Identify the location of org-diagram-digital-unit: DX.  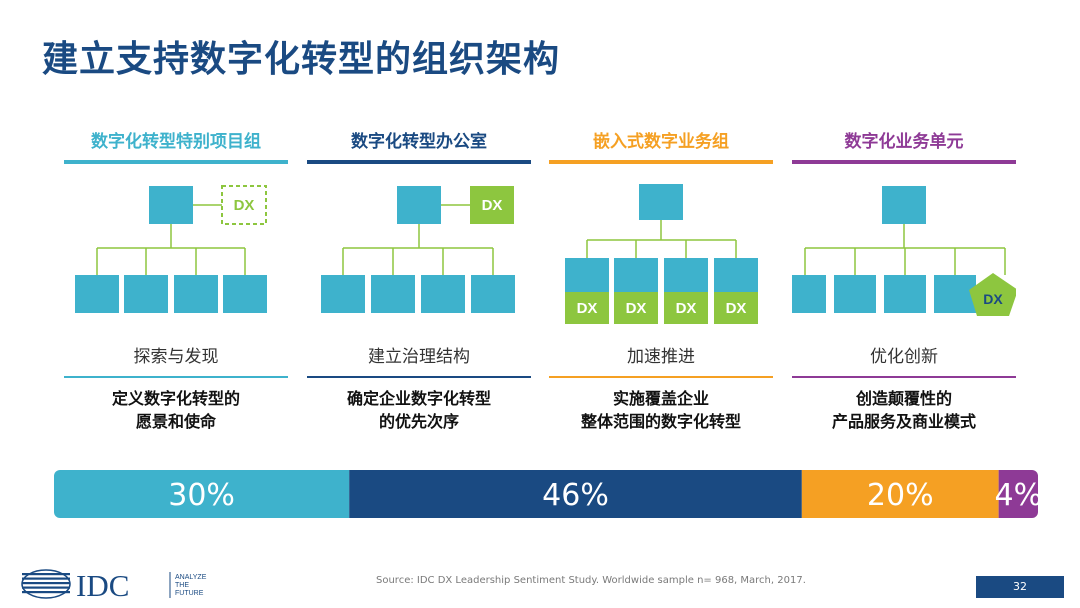
(904, 251).